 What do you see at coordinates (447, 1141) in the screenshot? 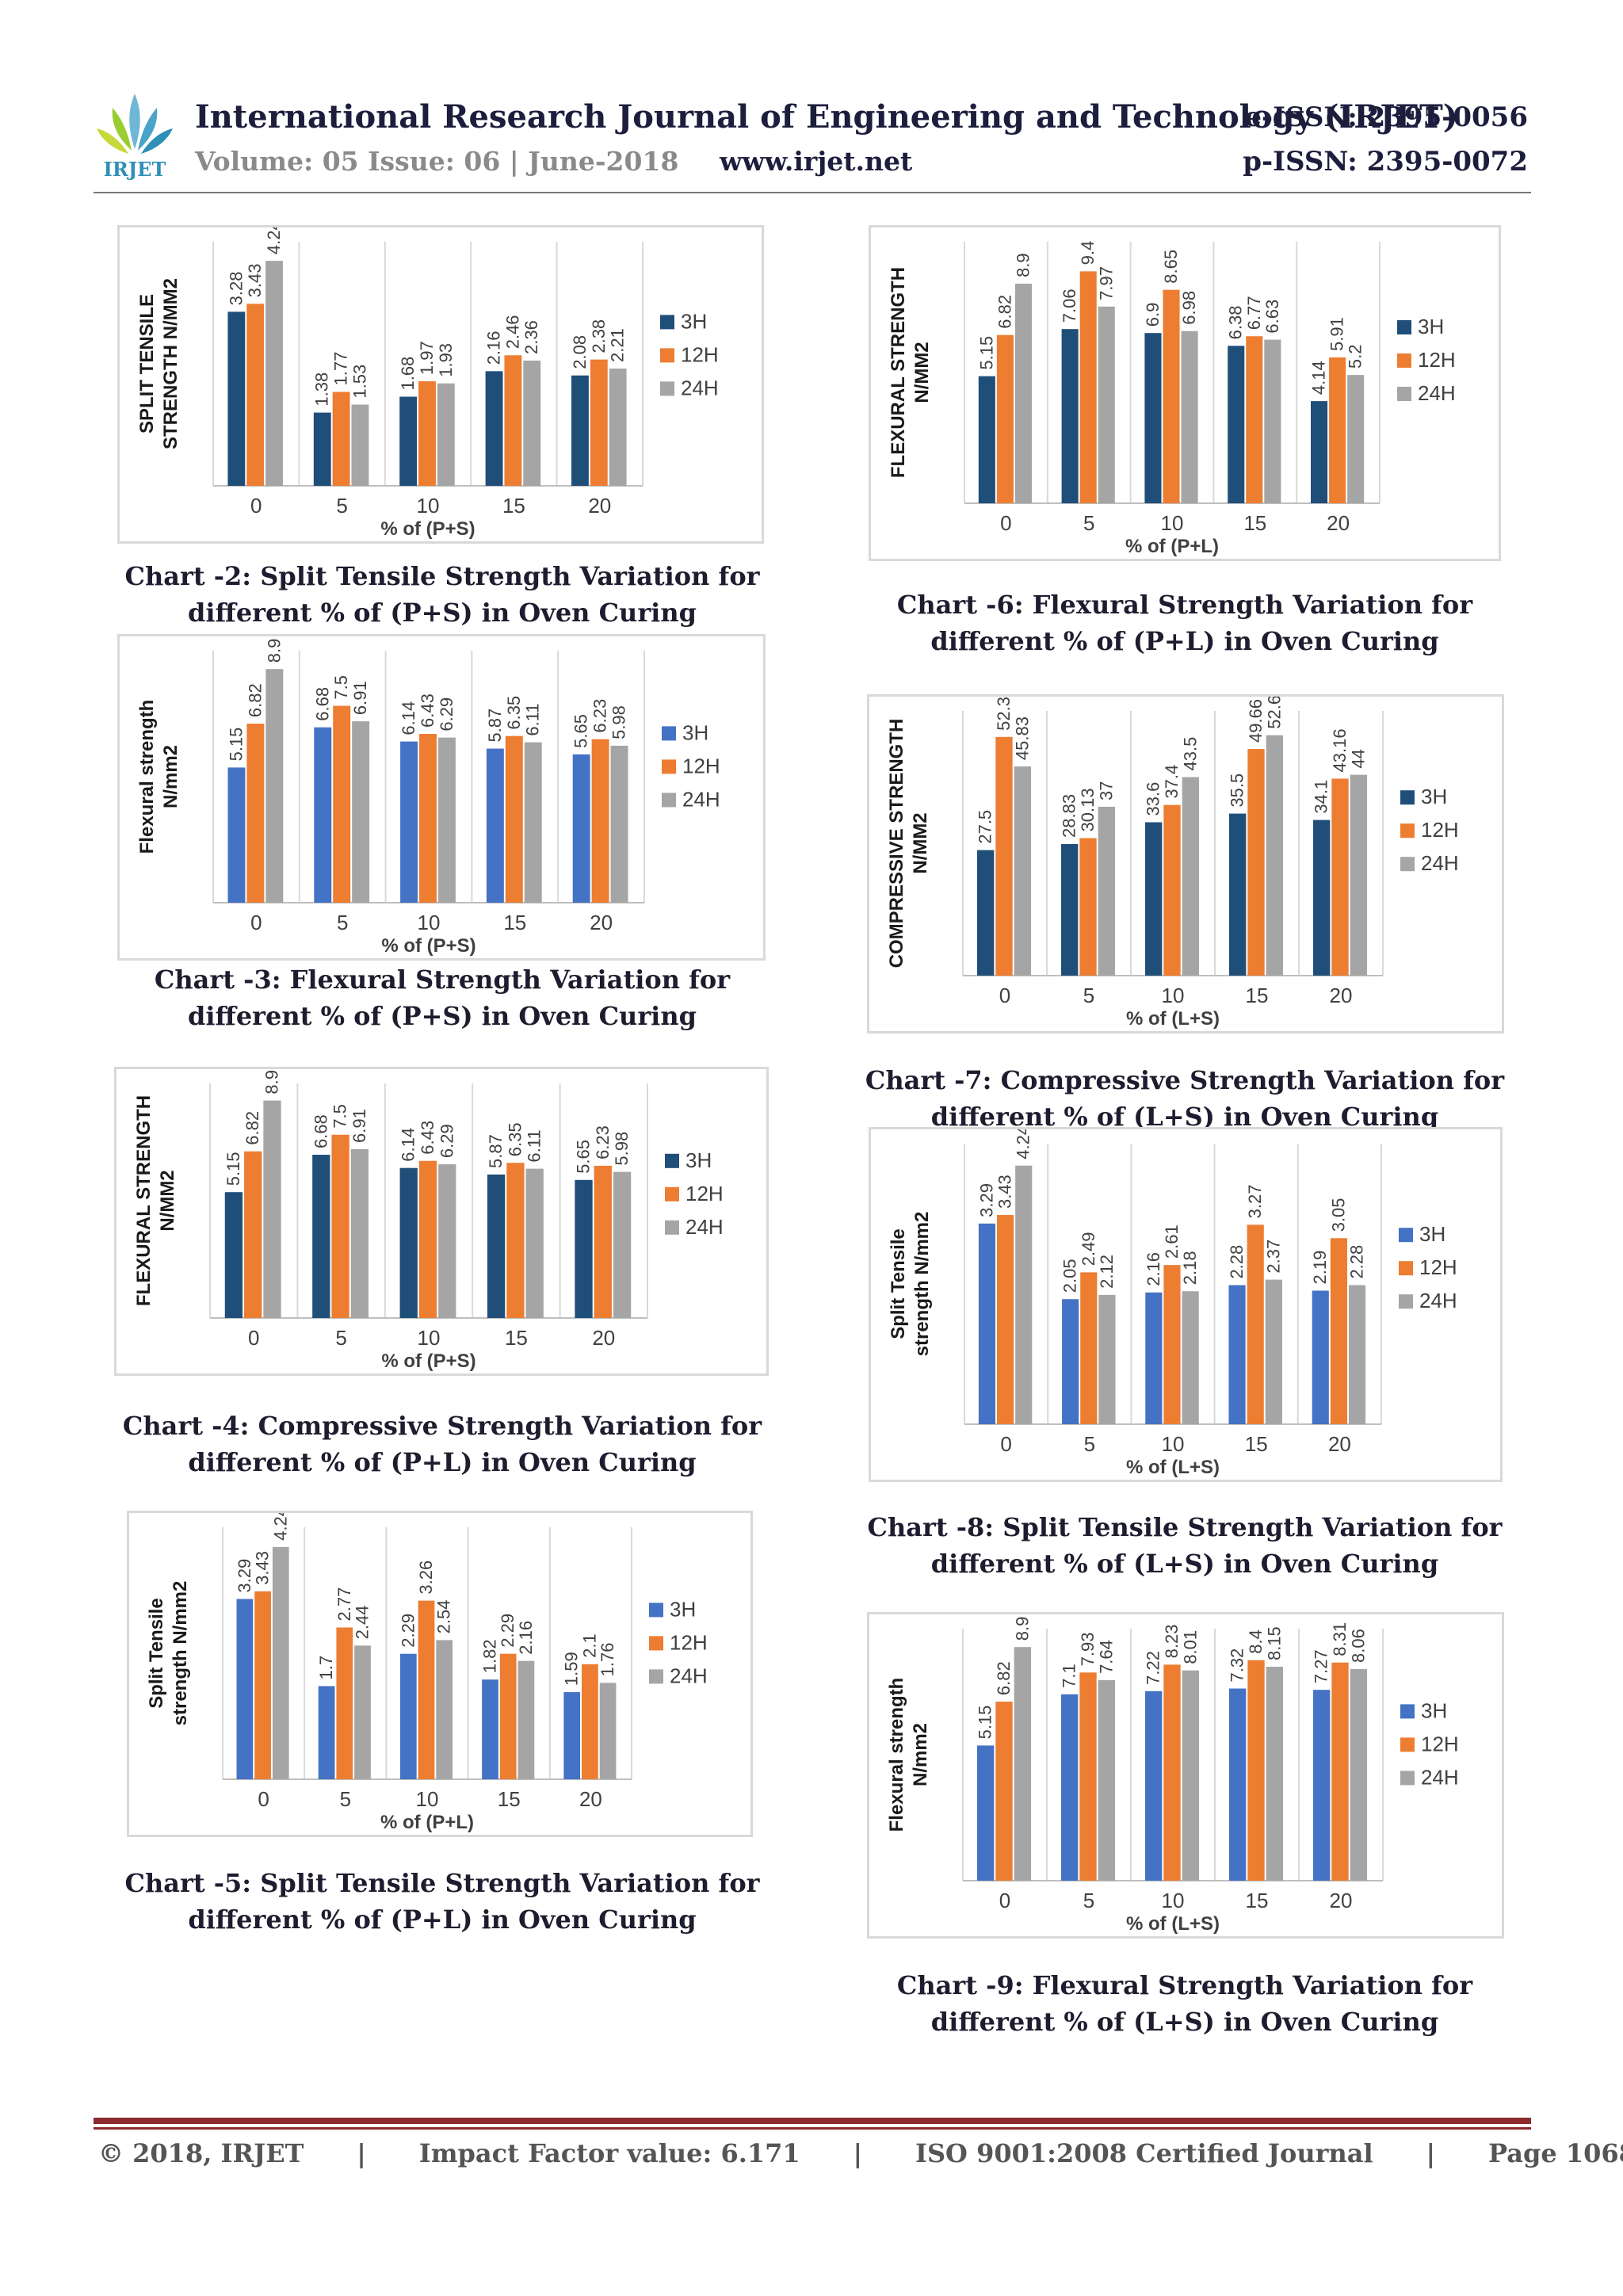
I see `data-label: 6.29` at bounding box center [447, 1141].